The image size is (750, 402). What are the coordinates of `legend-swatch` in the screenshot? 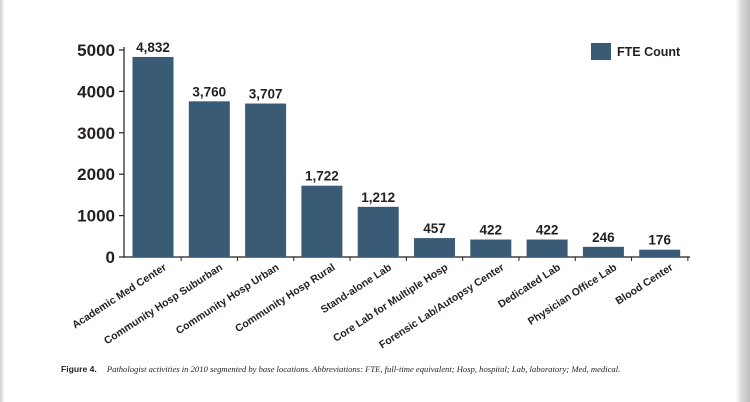 It's located at (601, 51).